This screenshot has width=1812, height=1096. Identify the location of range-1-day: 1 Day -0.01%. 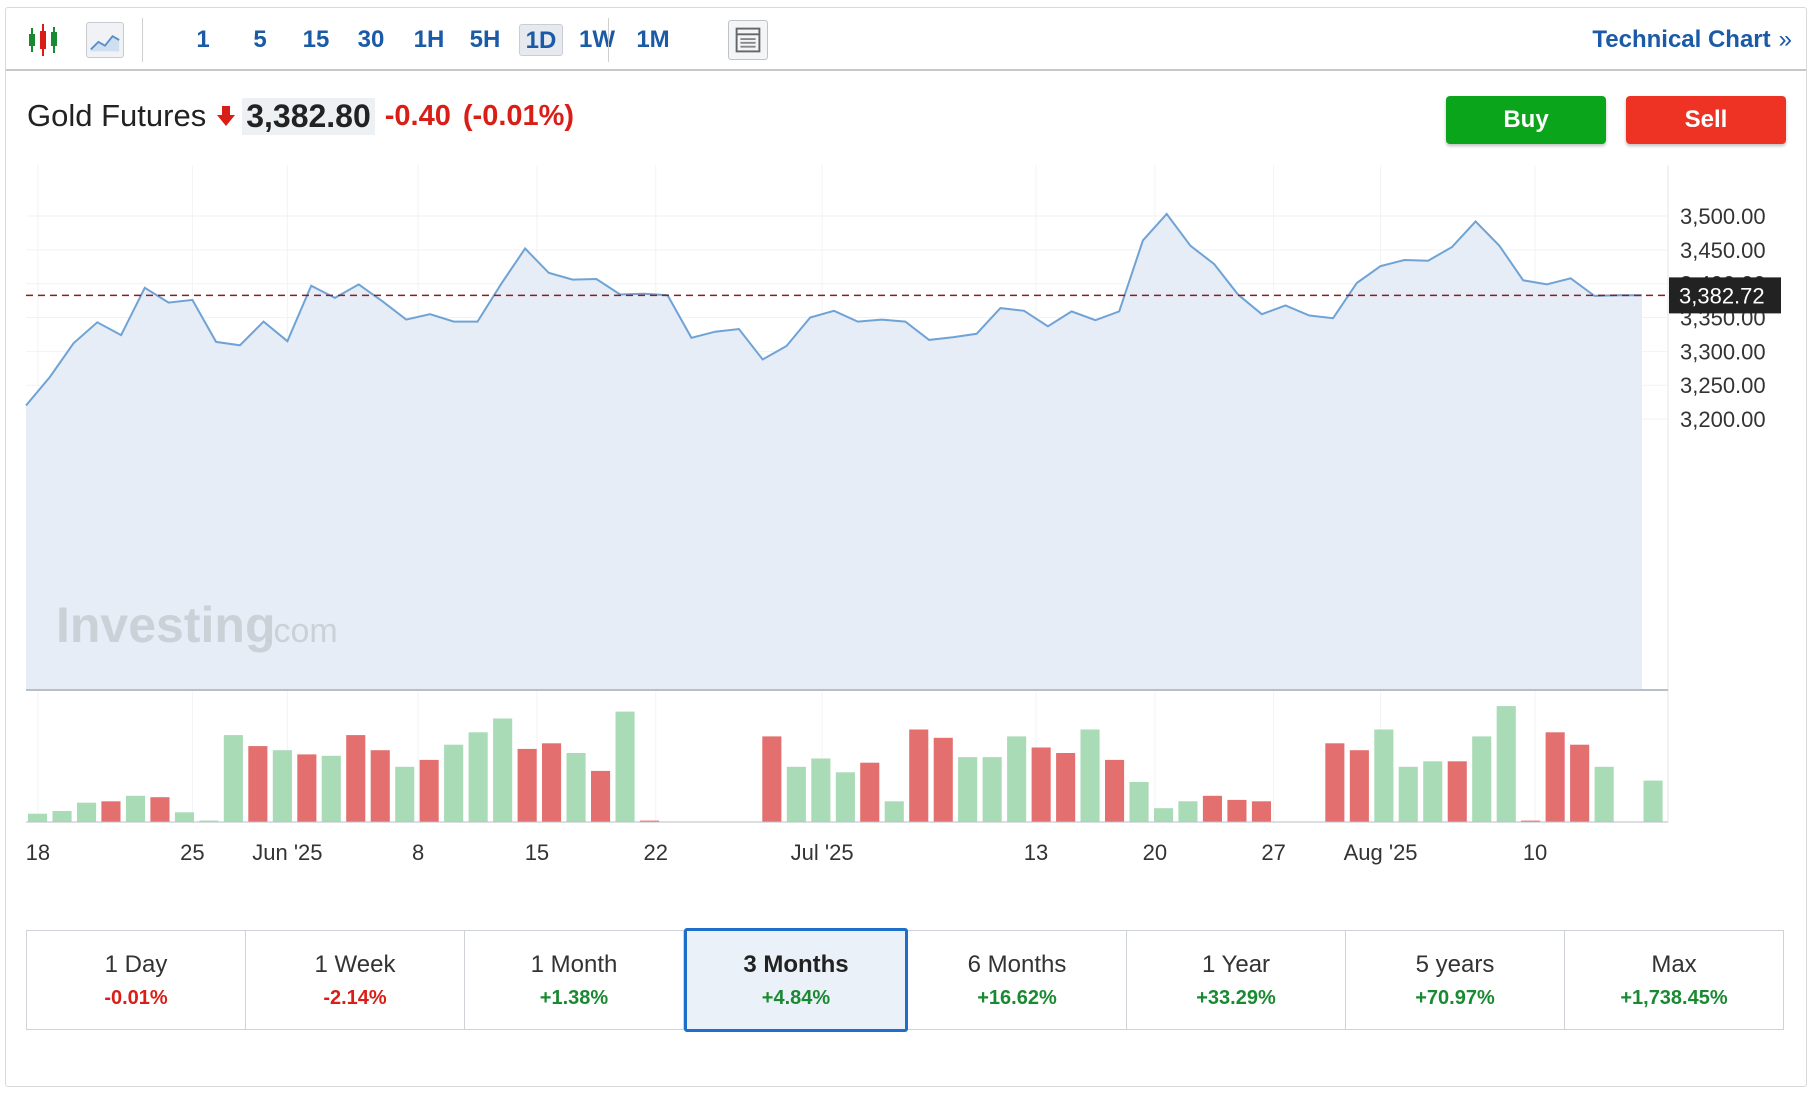
(136, 980).